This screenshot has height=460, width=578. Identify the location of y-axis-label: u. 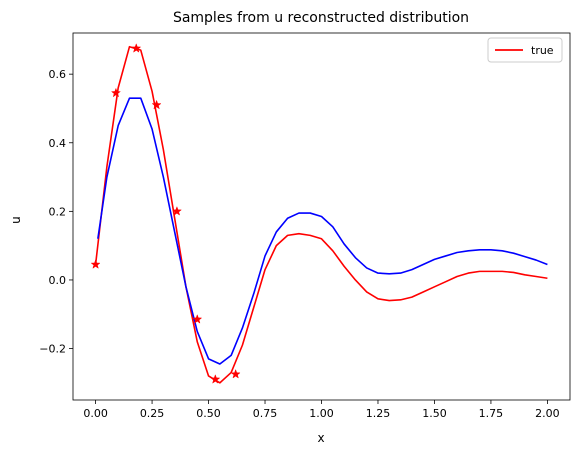
(16, 220).